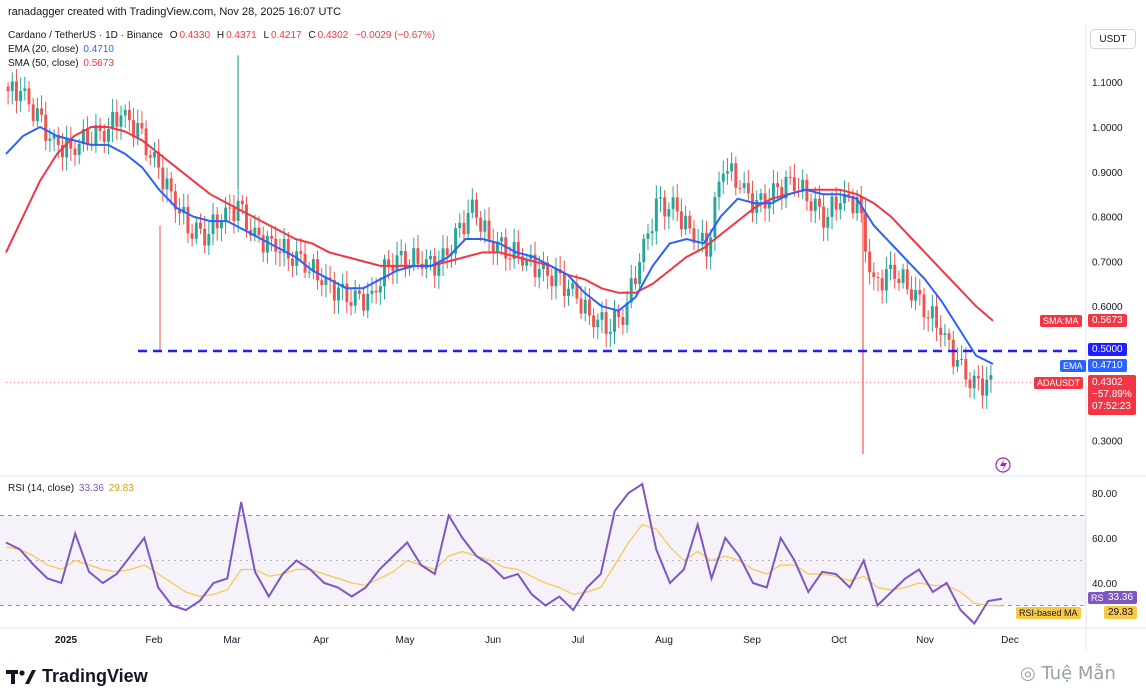  Describe the element at coordinates (839, 640) in the screenshot. I see `time-tick-label: Oct` at that location.